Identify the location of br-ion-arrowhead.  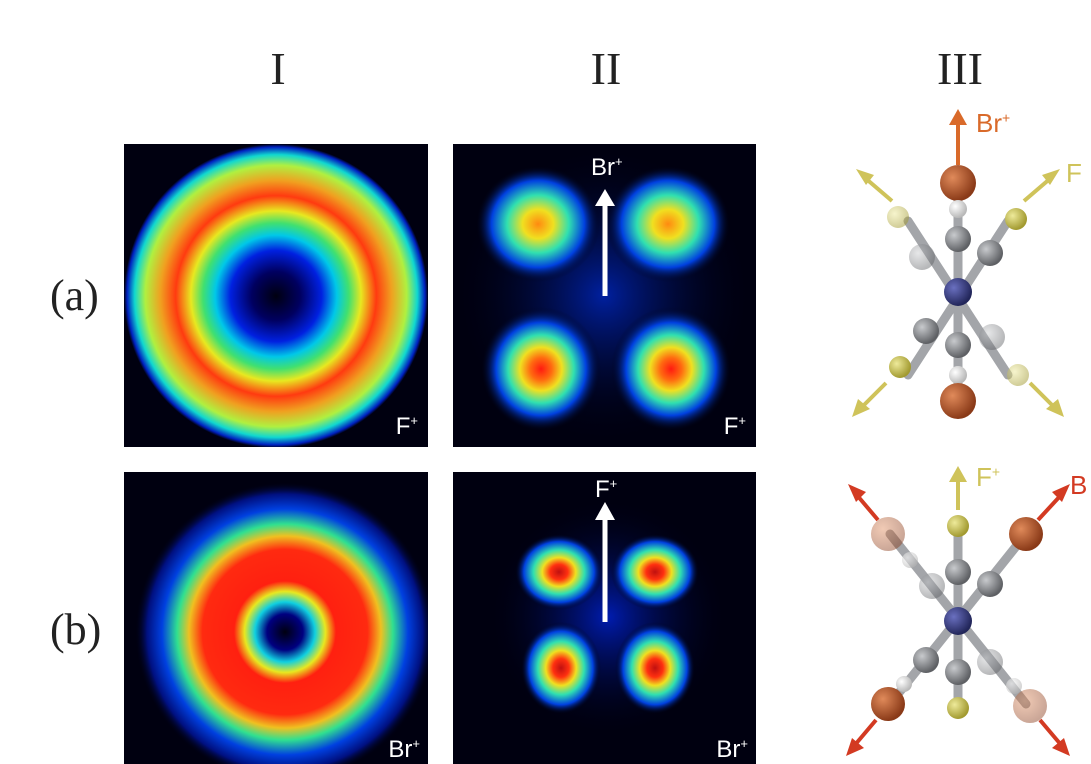
(958, 117).